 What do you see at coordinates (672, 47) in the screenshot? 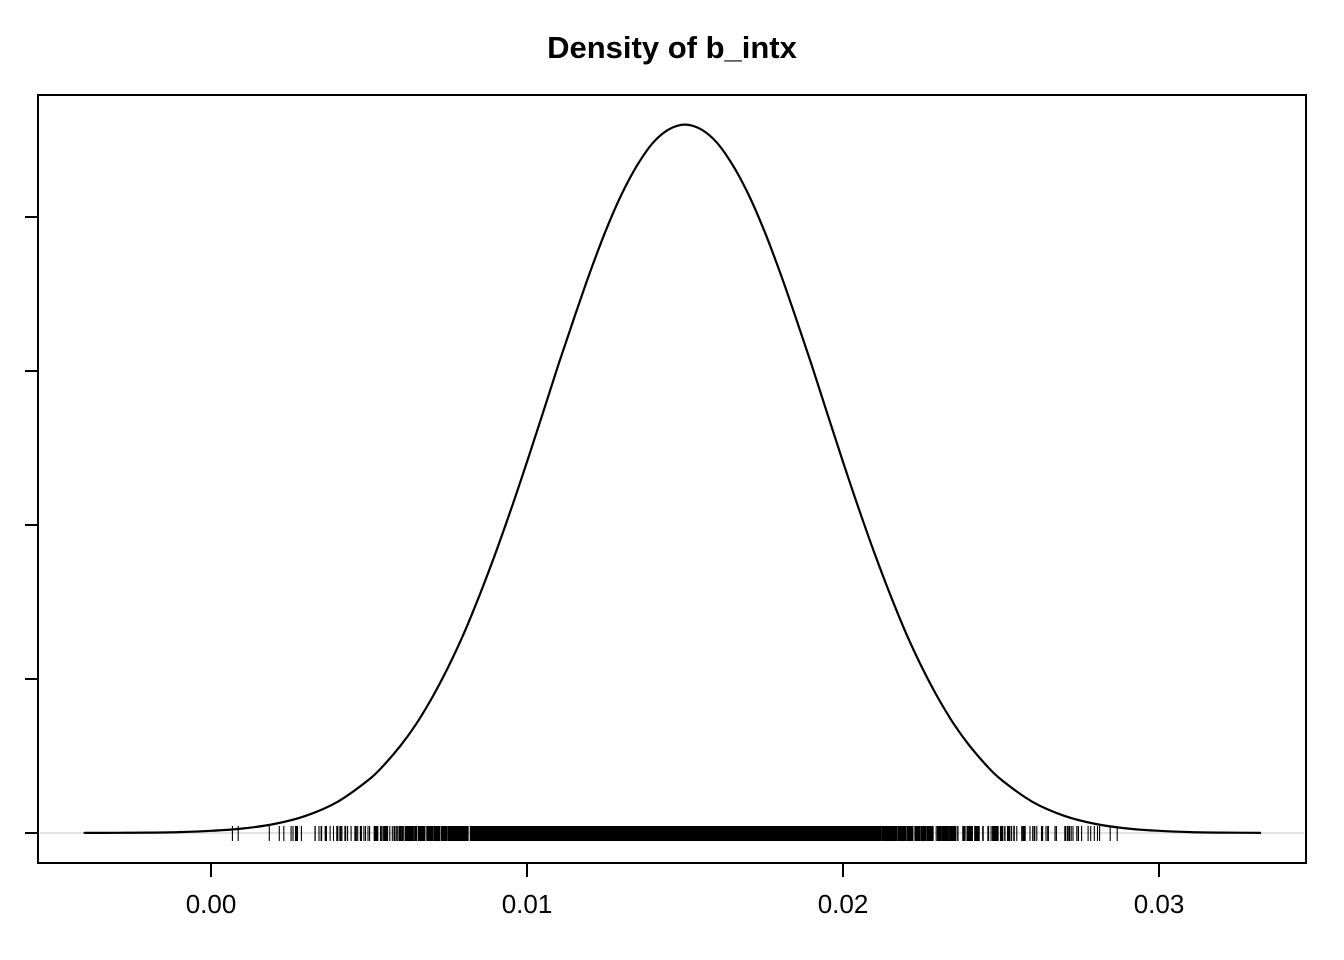
I see `plot-title: Density of b_intx` at bounding box center [672, 47].